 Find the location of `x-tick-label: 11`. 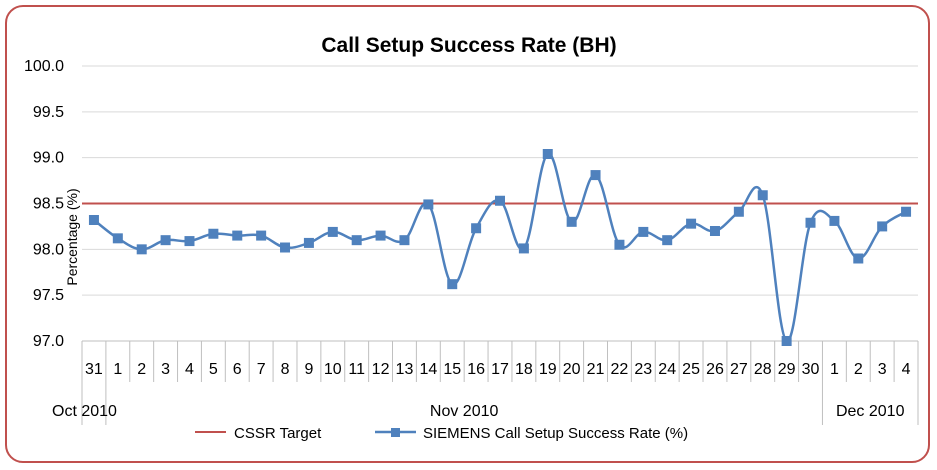

x-tick-label: 11 is located at coordinates (356, 369).